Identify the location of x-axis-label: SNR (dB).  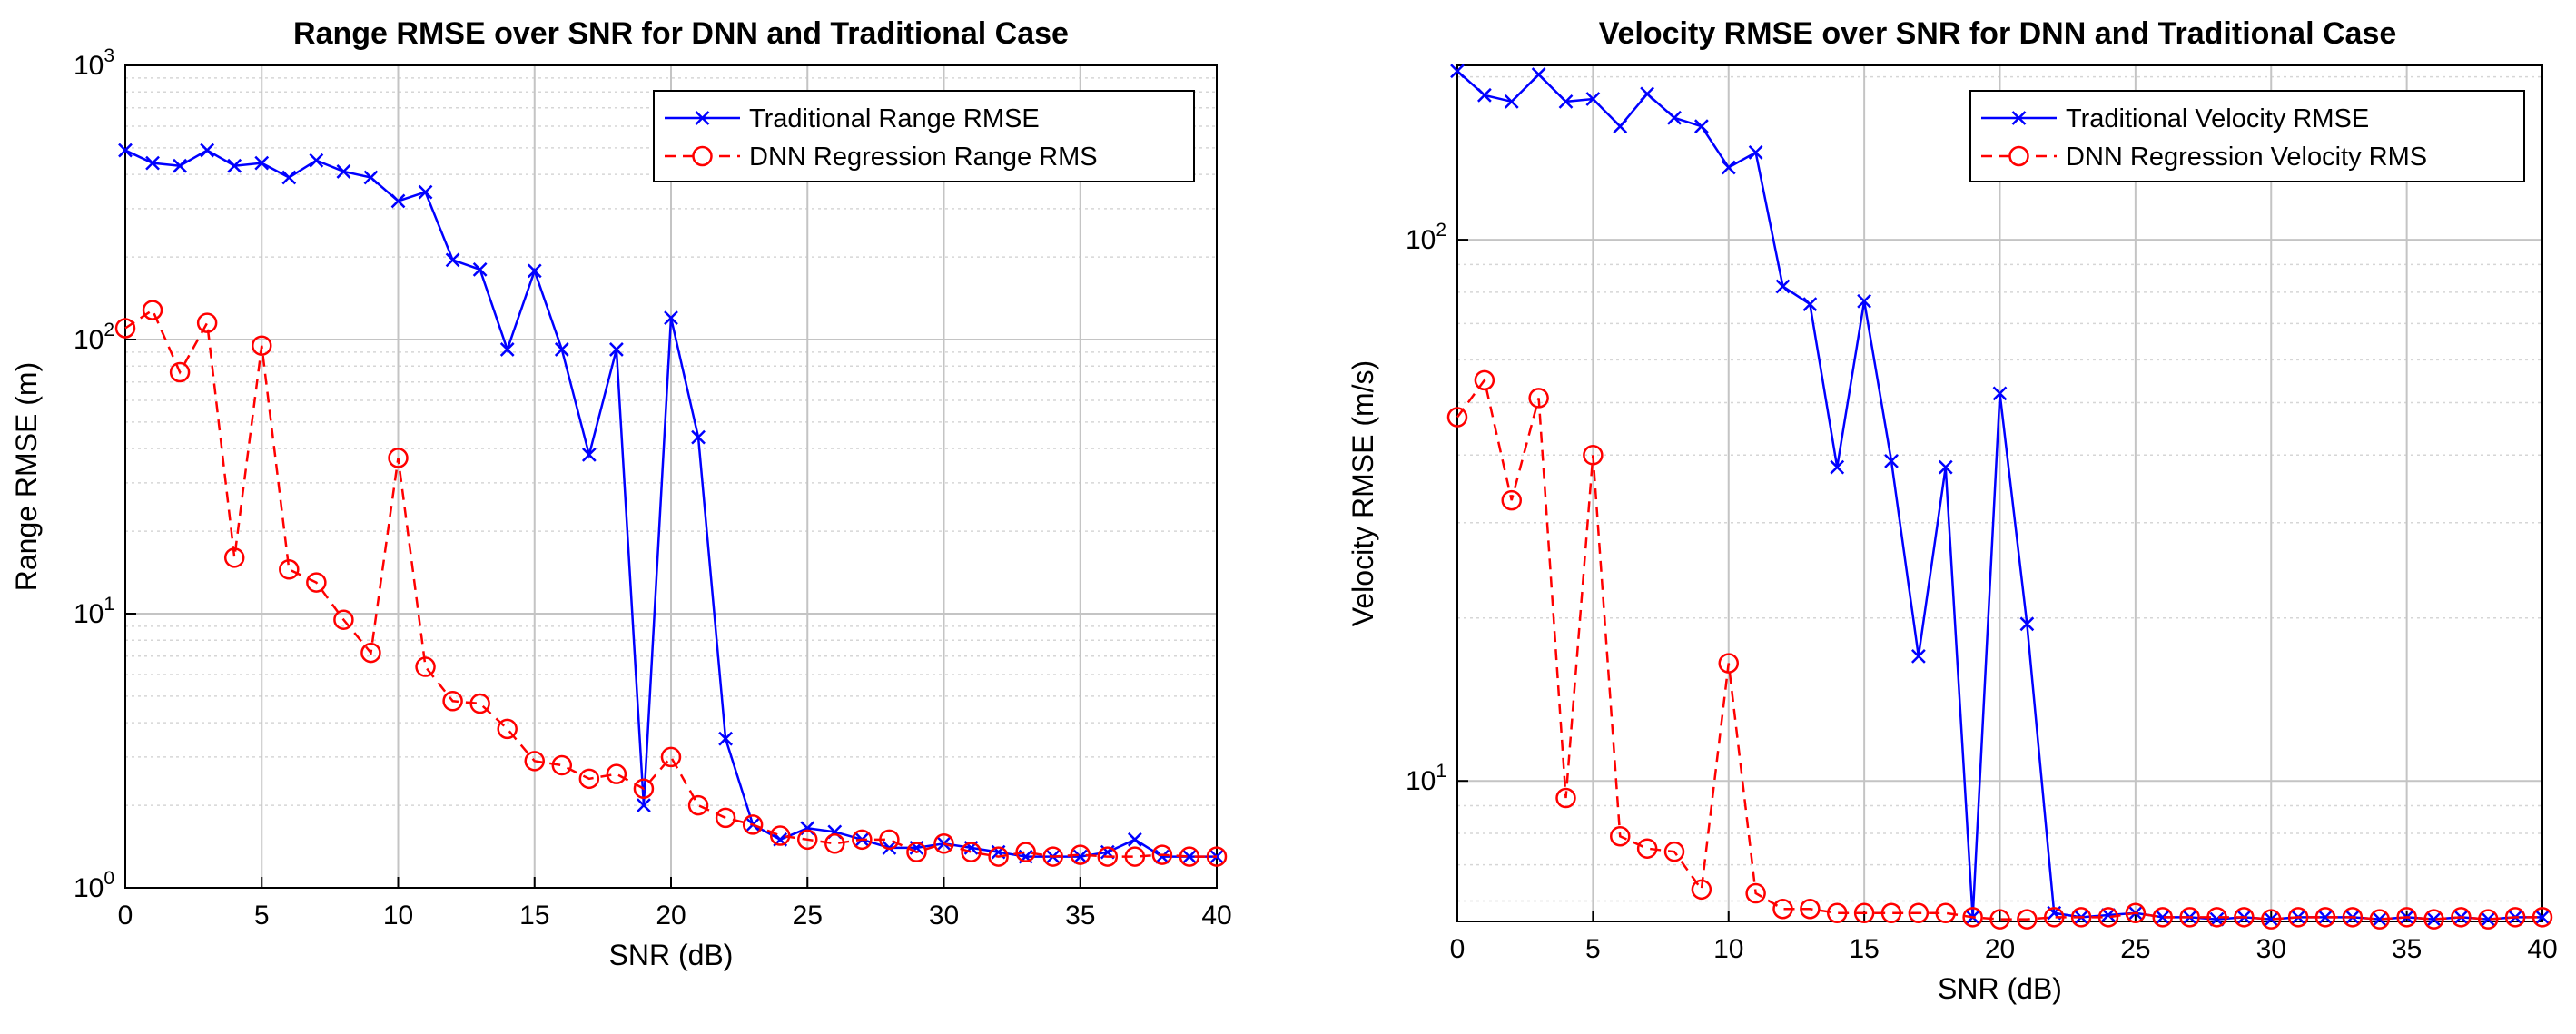
(2000, 989).